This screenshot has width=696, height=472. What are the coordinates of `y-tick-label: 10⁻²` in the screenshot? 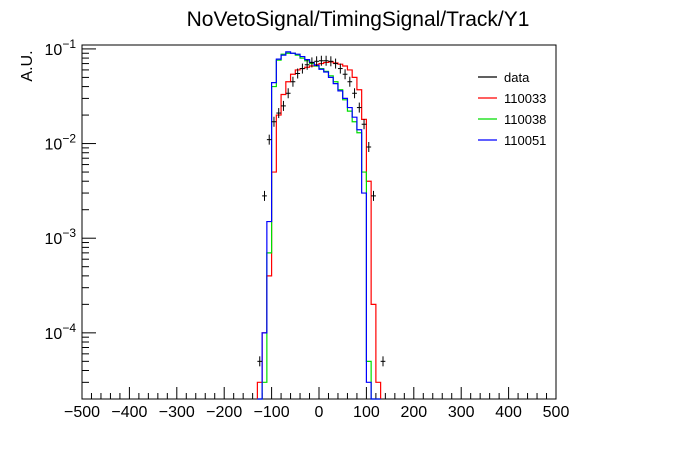 It's located at (61, 143).